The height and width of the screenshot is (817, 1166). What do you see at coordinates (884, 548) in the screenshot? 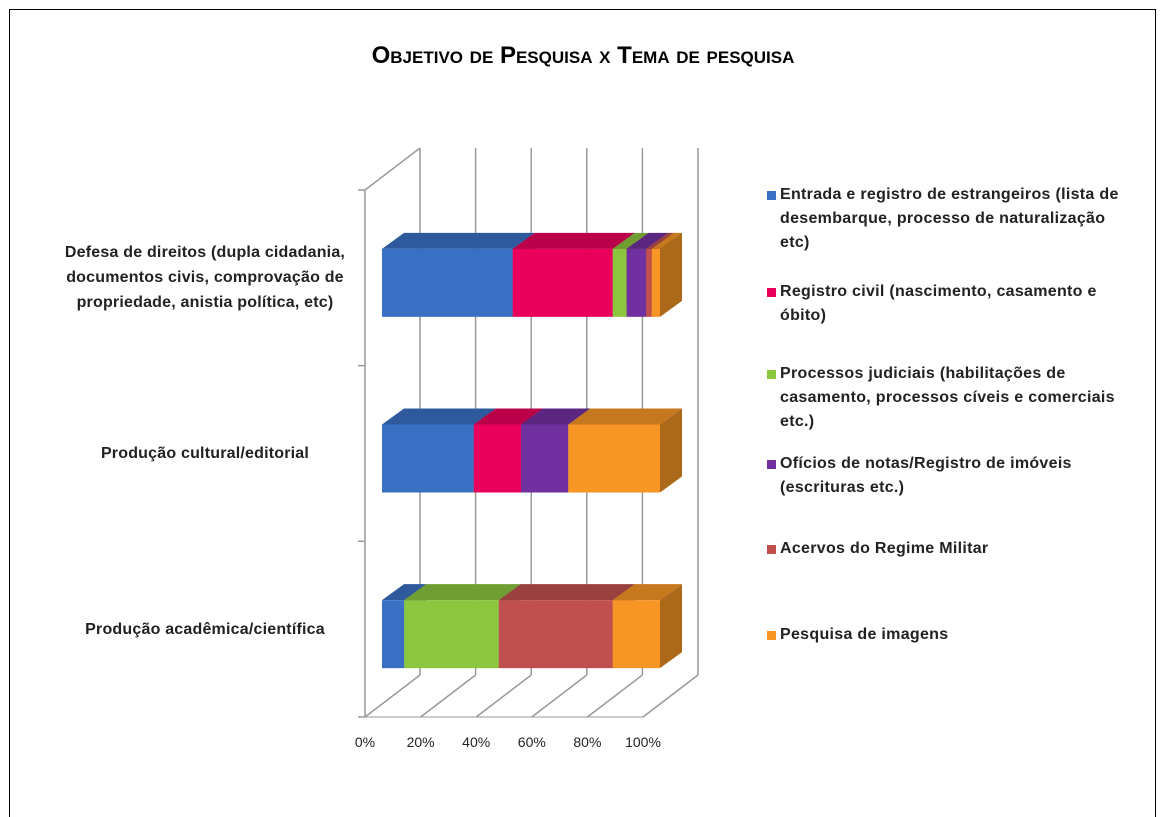
I see `legend-label: Acervos do Regime Militar` at bounding box center [884, 548].